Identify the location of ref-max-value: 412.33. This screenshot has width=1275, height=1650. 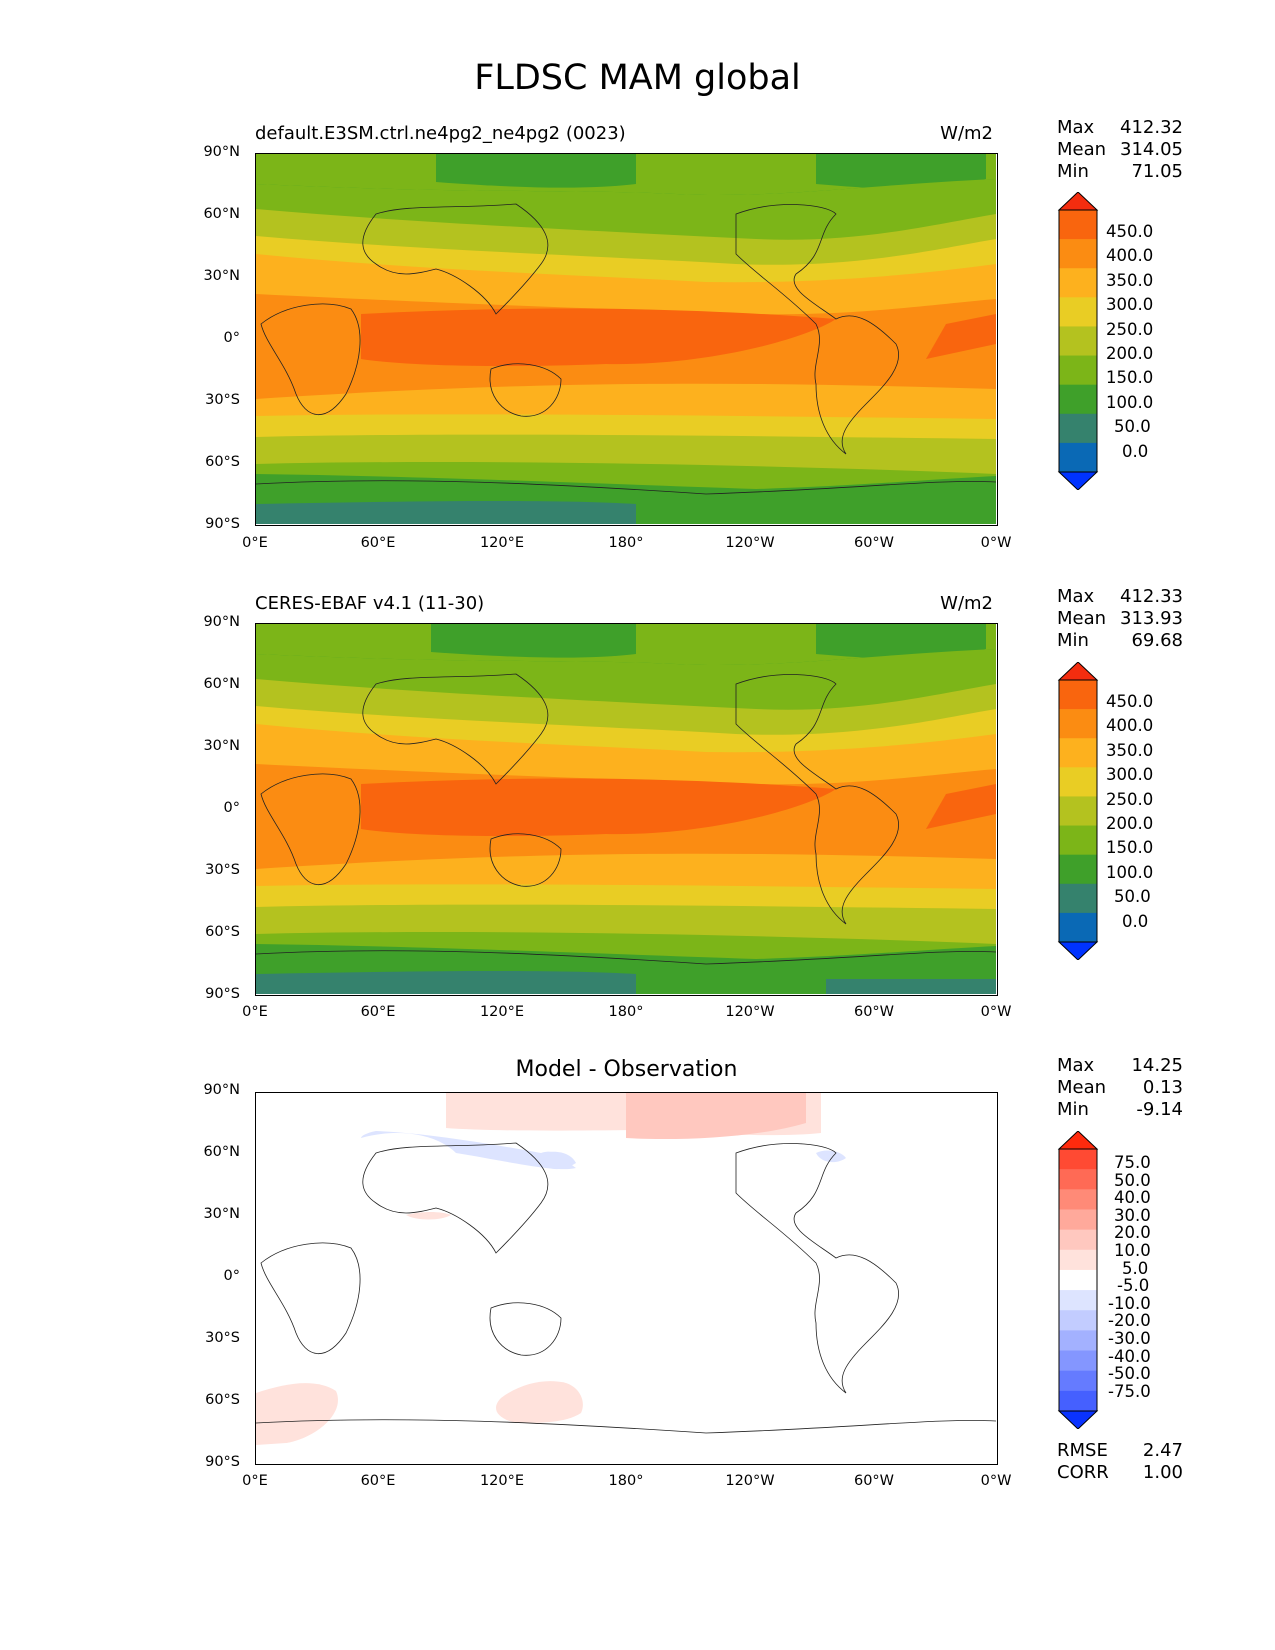
(1151, 596).